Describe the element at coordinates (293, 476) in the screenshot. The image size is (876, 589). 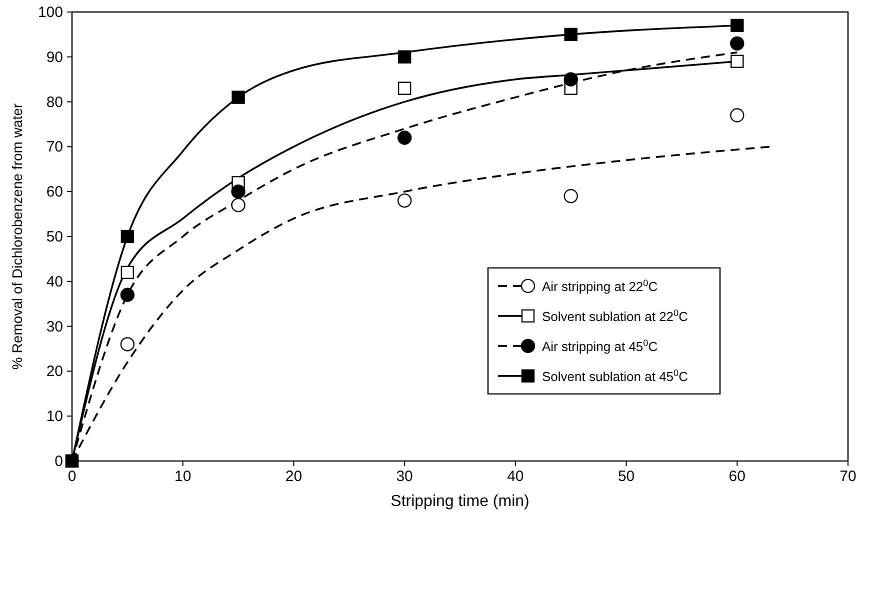
I see `x-tick-label: 20` at that location.